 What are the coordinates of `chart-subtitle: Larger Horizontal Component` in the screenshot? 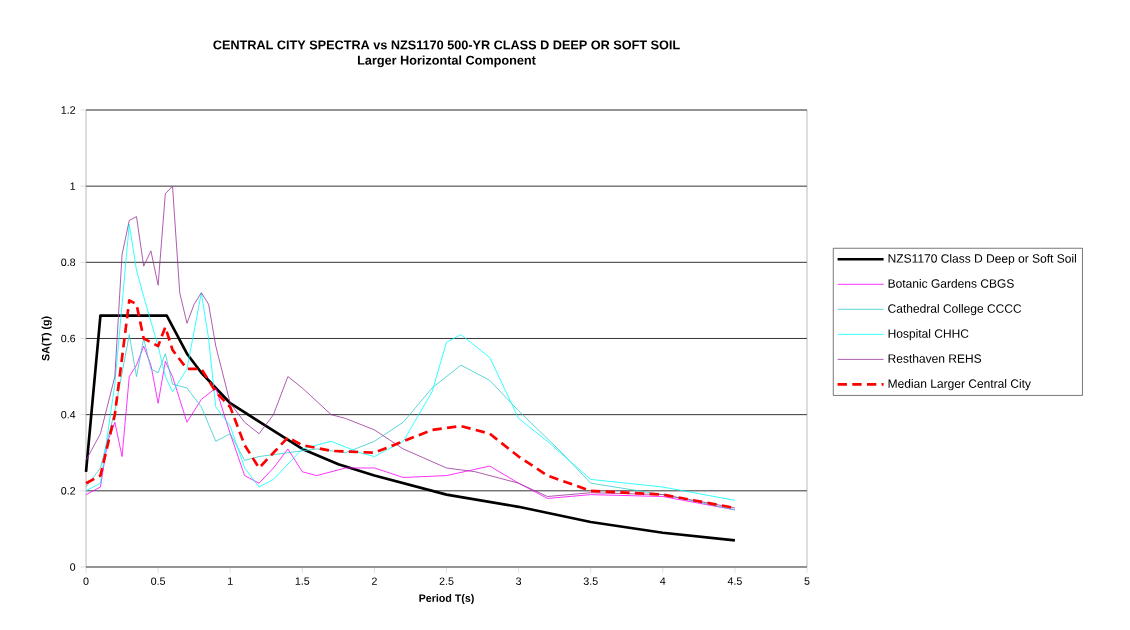 It's located at (446, 61).